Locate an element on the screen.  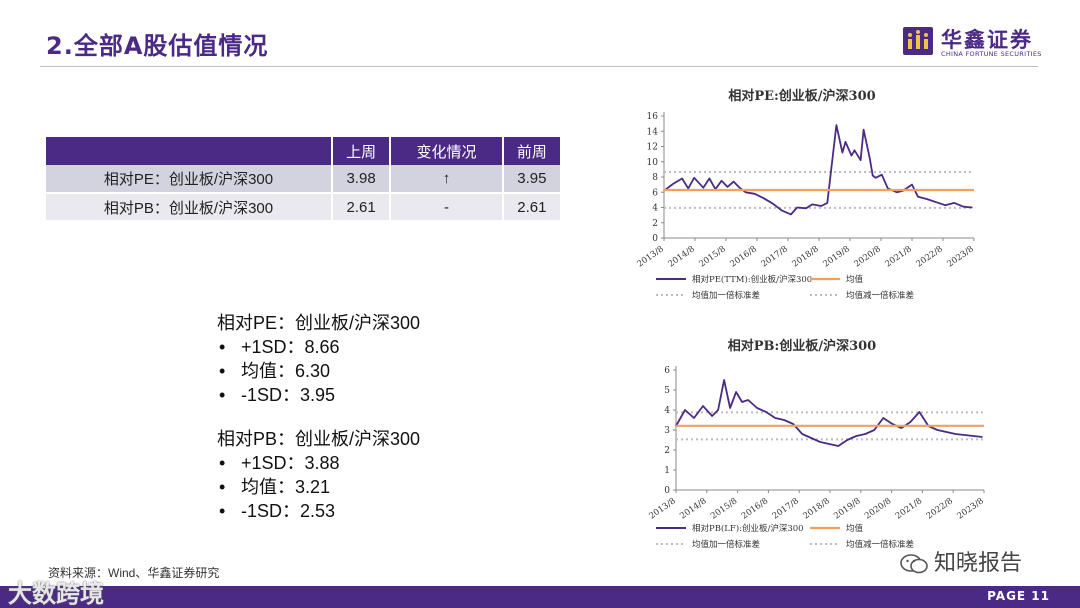
page-number: PAGE 11 is located at coordinates (1018, 596).